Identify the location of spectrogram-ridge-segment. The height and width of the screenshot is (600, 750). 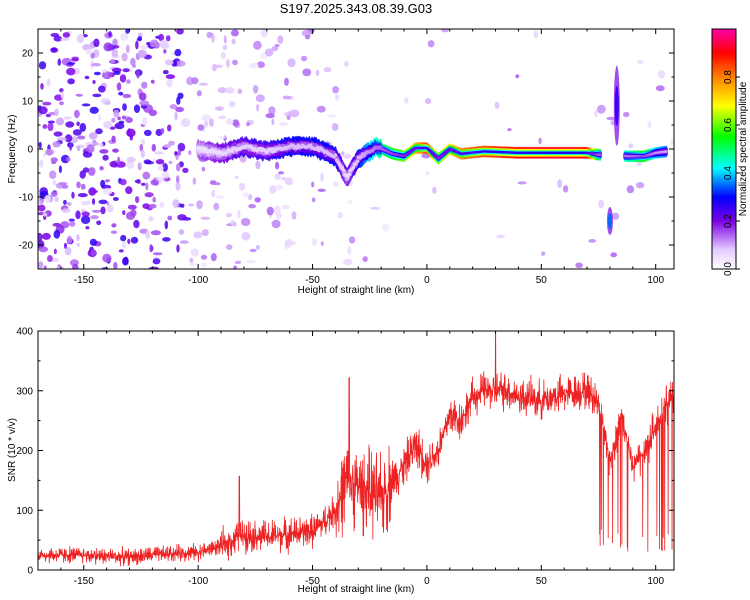
(343, 170).